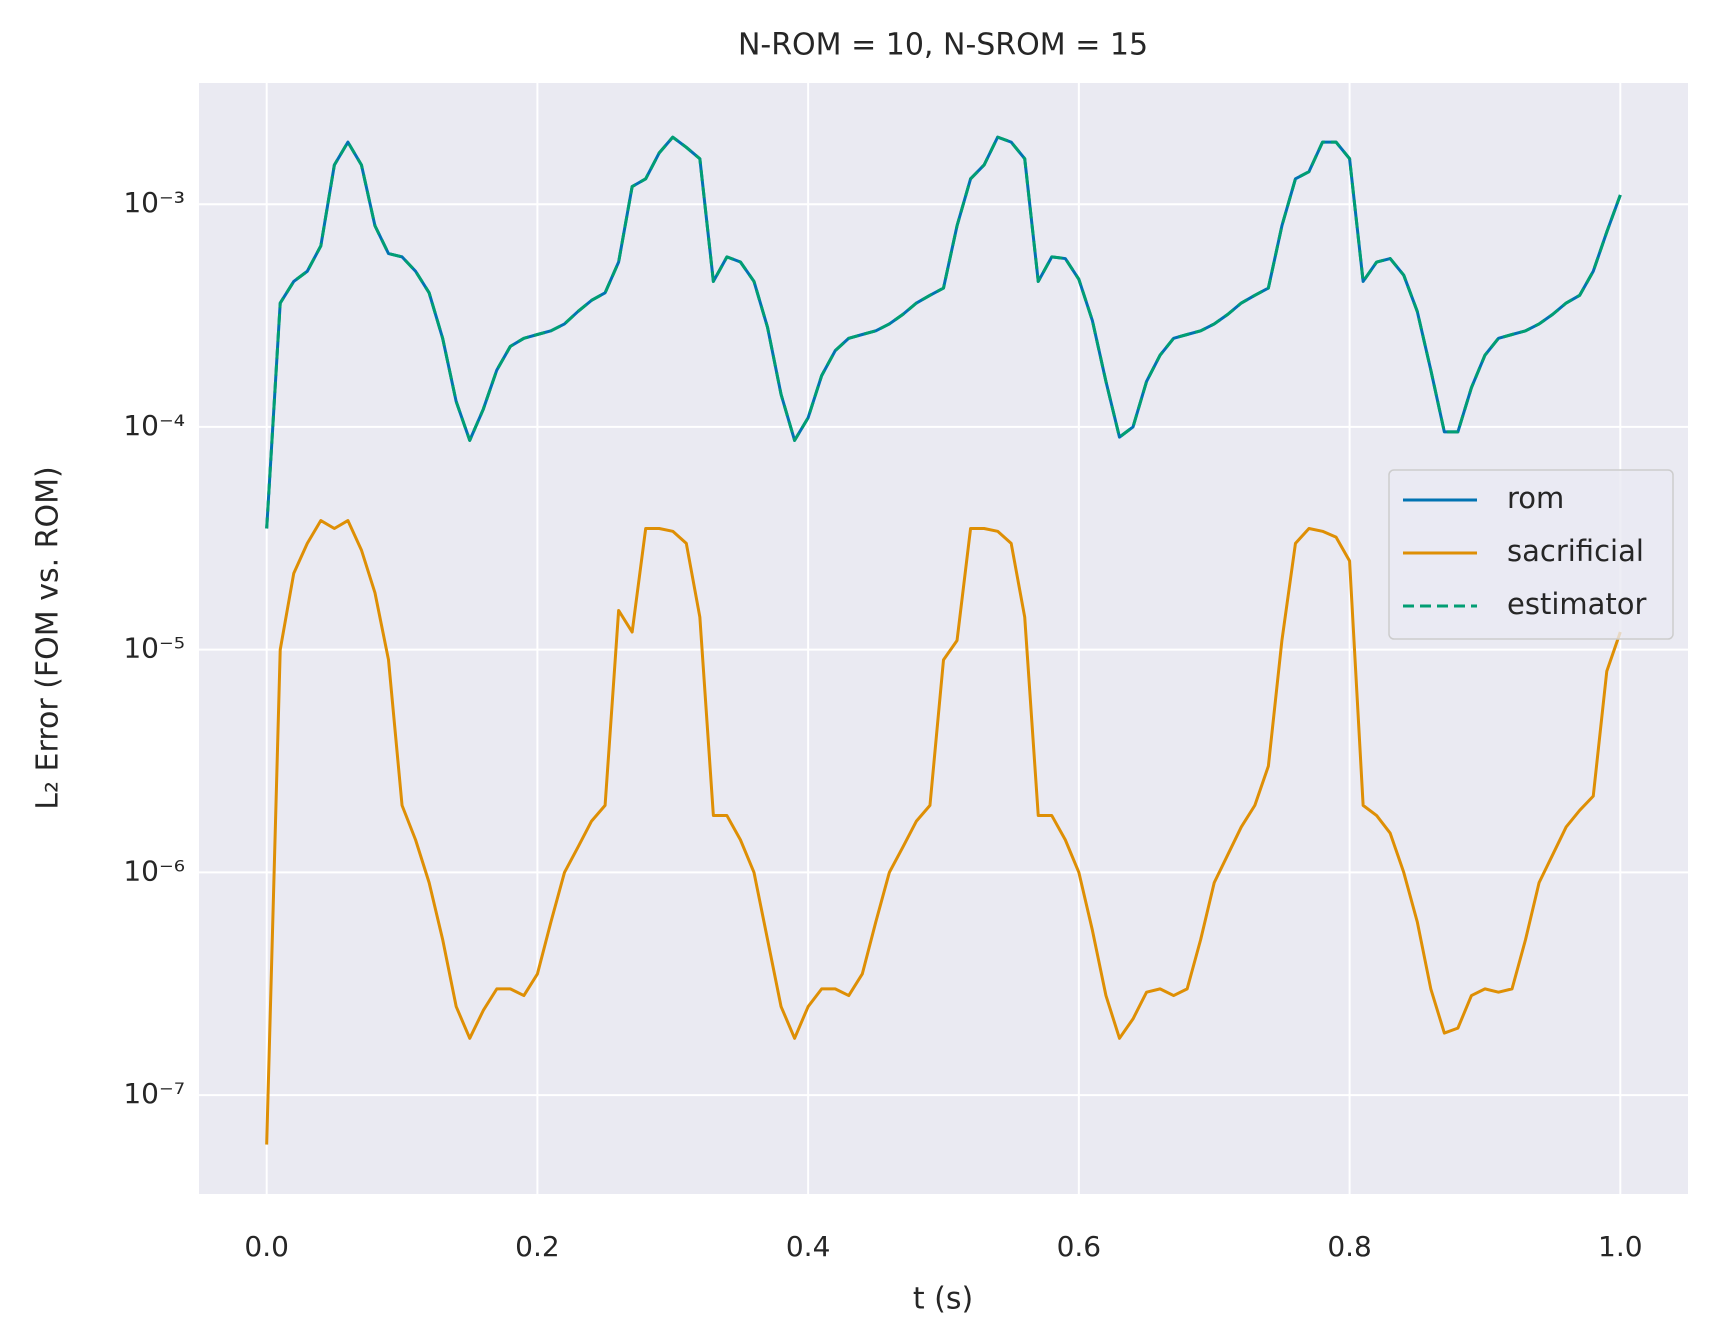 The image size is (1712, 1343). What do you see at coordinates (154, 1093) in the screenshot?
I see `y-tick-label: 10⁻⁷` at bounding box center [154, 1093].